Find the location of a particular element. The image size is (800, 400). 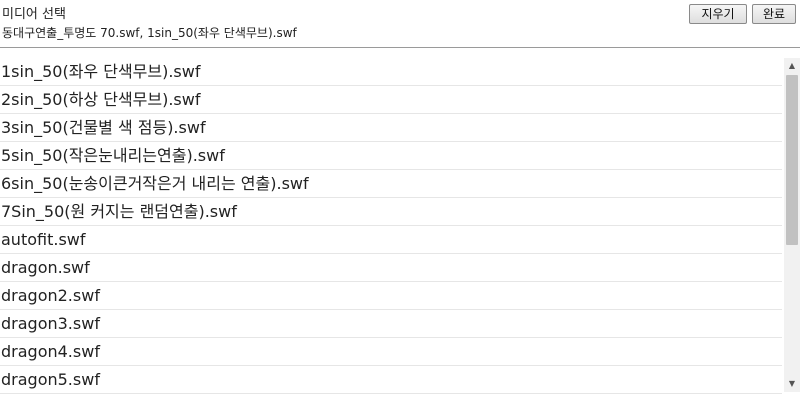

scrollbar-thumb is located at coordinates (792, 160).